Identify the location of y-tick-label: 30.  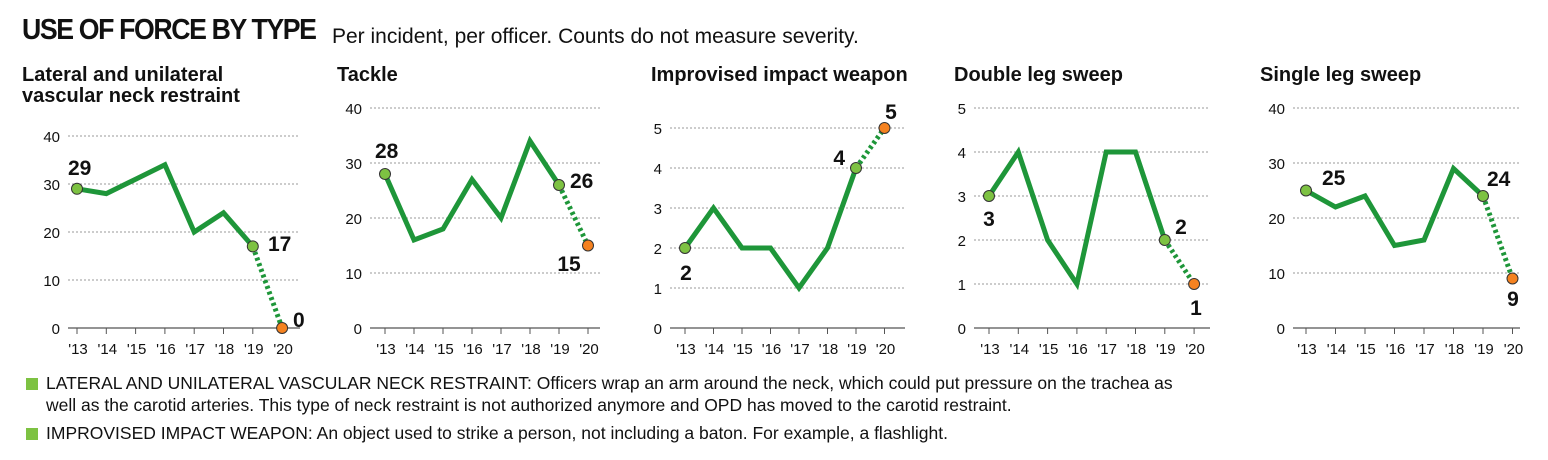
(51, 185).